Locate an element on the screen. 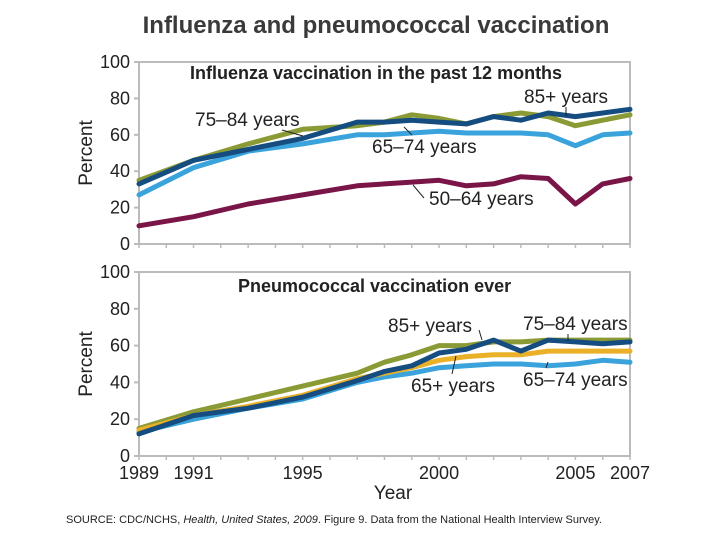 The image size is (720, 540). pneumococcal-series-lines is located at coordinates (384, 387).